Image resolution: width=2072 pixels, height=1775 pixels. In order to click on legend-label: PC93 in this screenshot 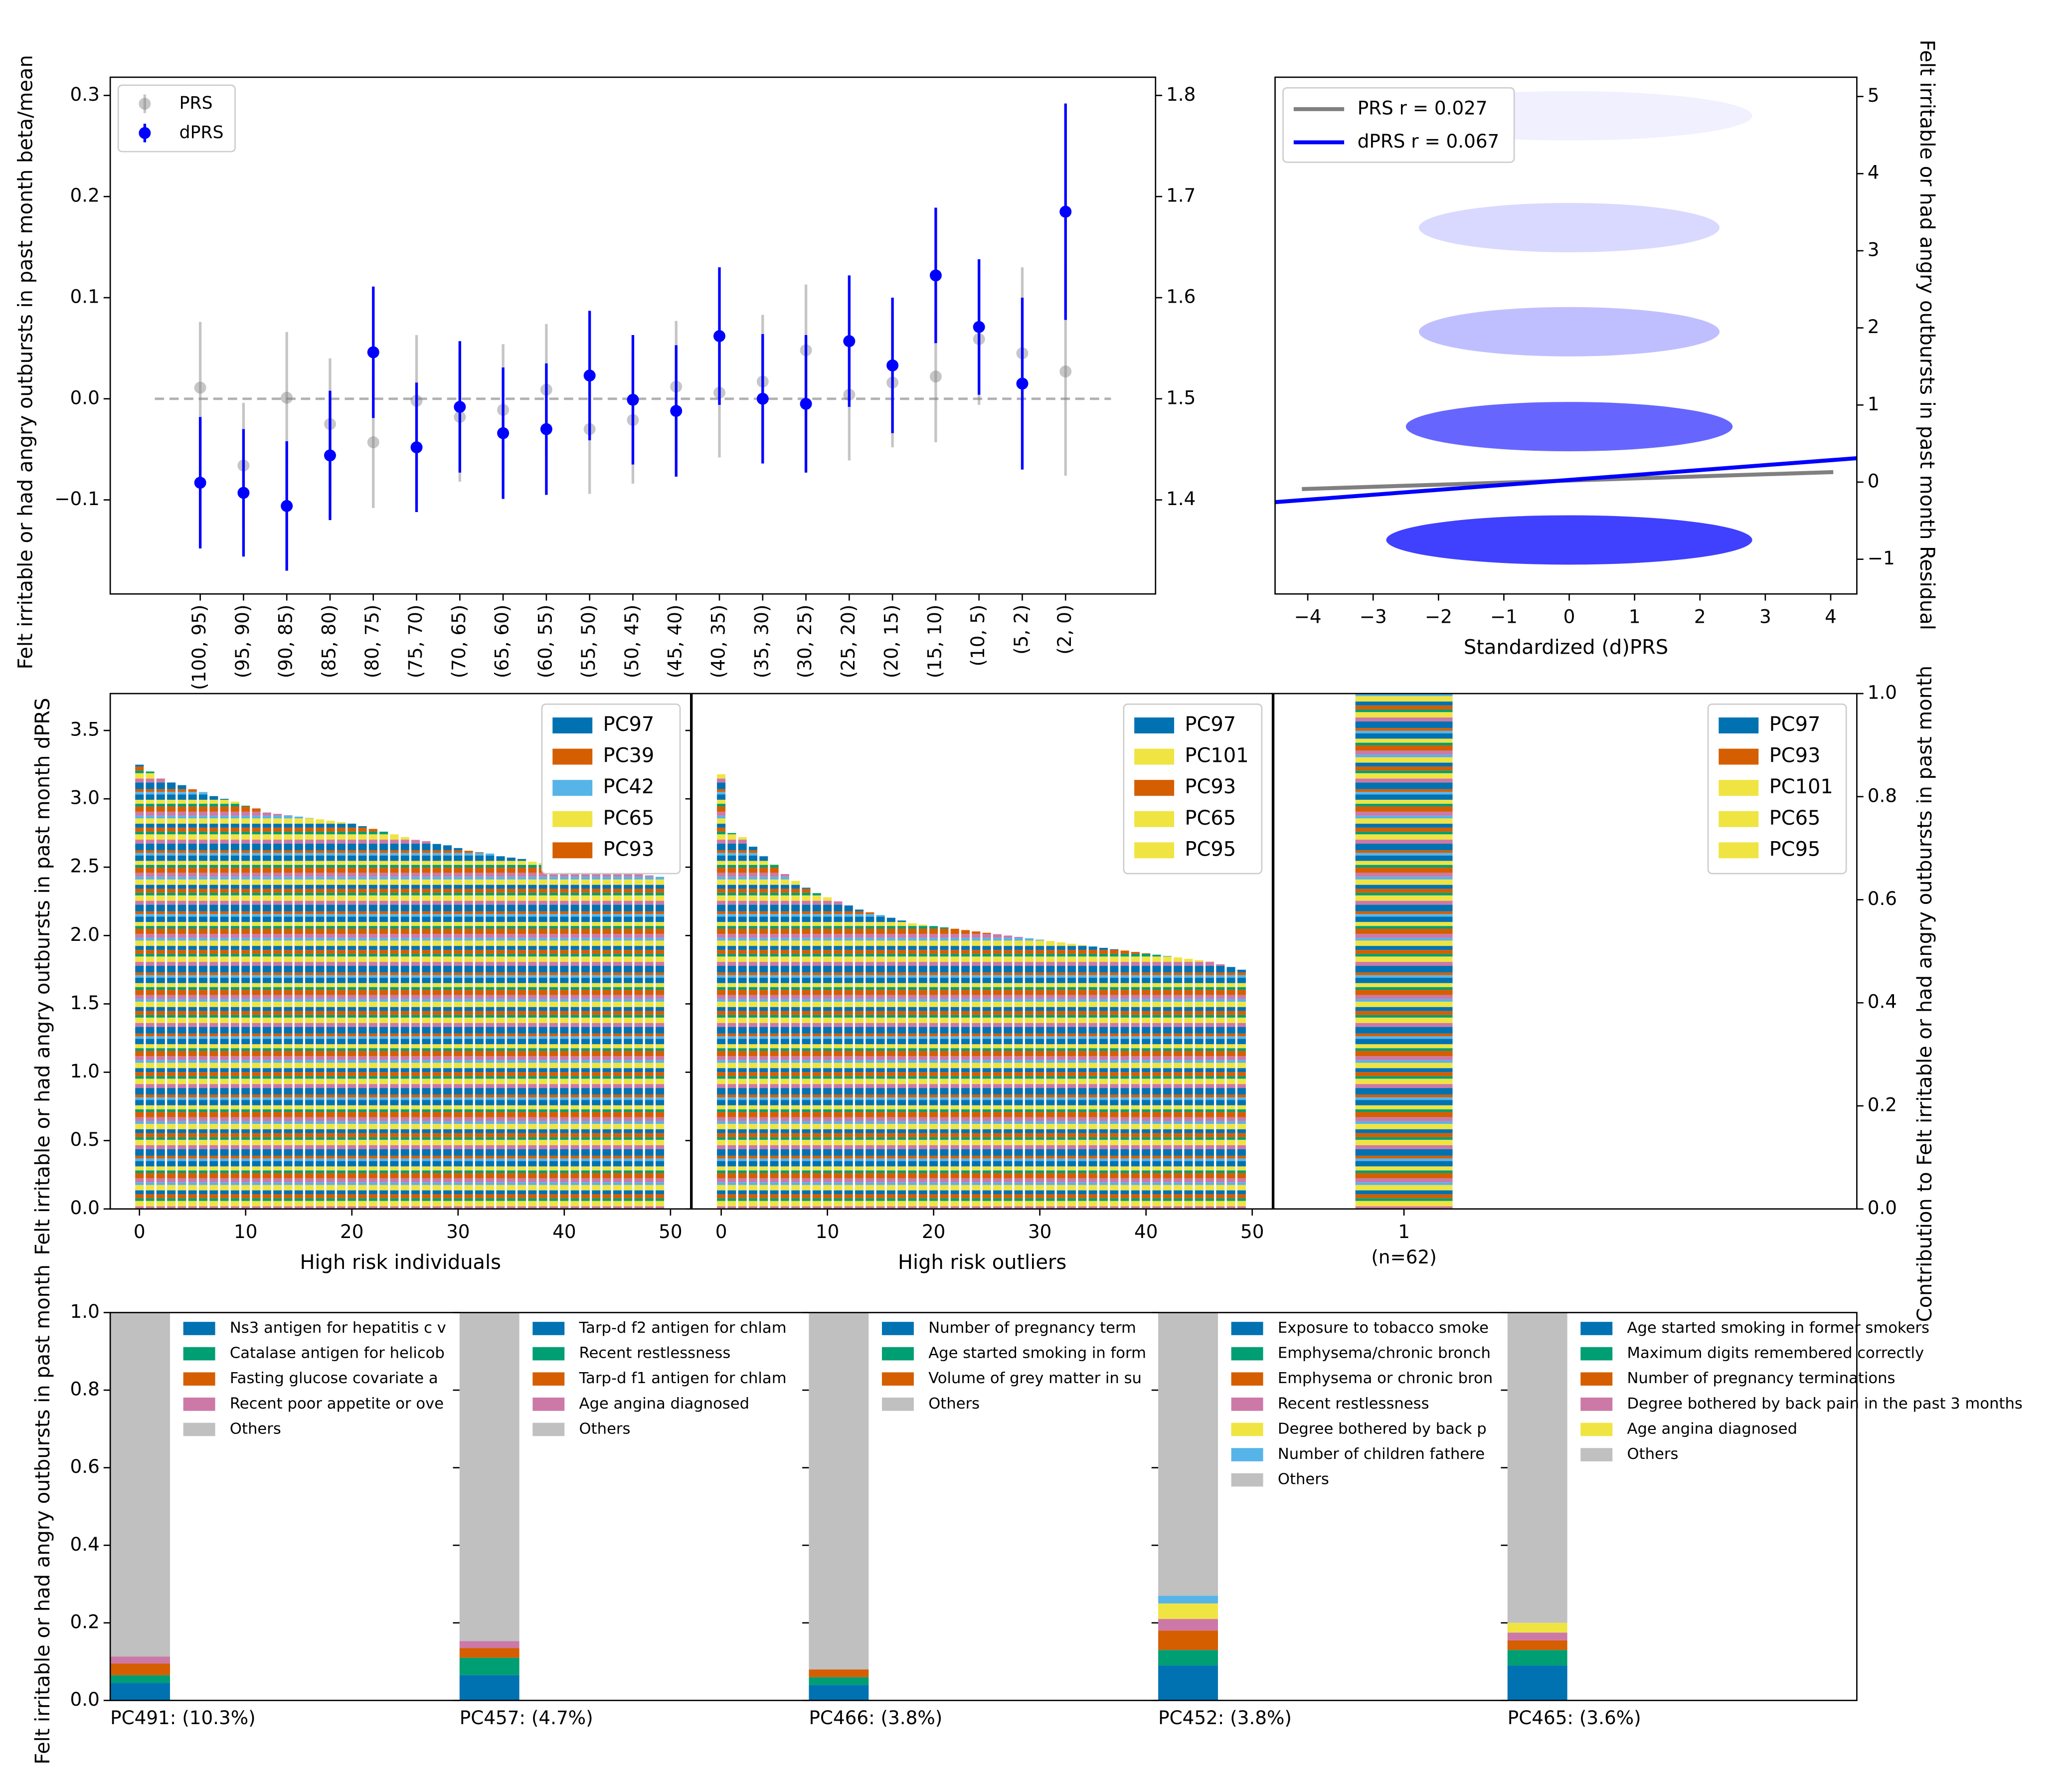, I will do `click(629, 849)`.